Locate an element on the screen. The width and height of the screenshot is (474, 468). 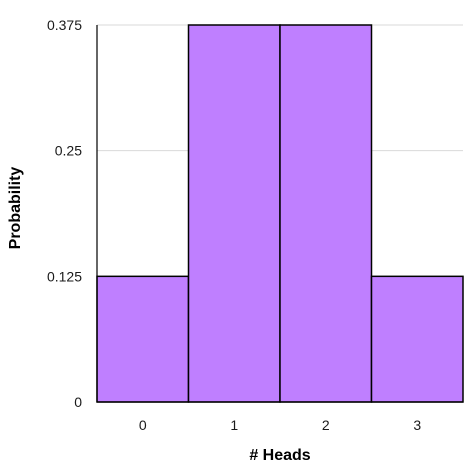
x-tick-label: 2 is located at coordinates (326, 425).